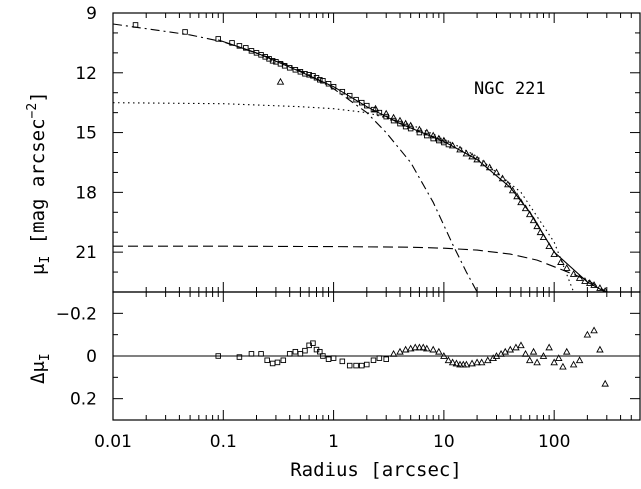 Image resolution: width=641 pixels, height=489 pixels. Describe the element at coordinates (83, 400) in the screenshot. I see `y-tick-label: 0.2` at that location.